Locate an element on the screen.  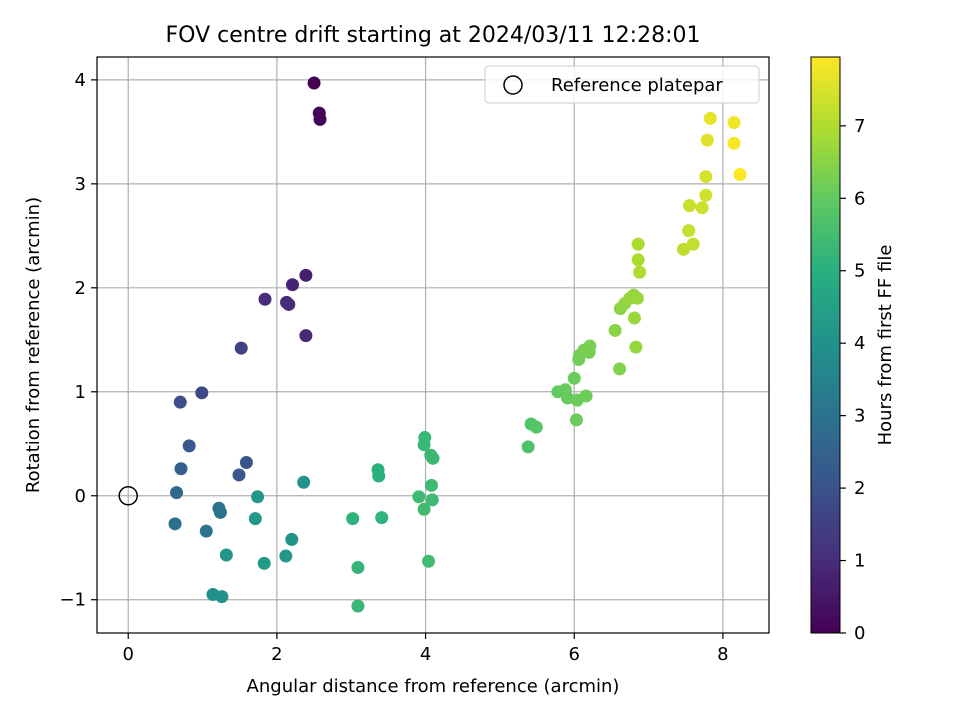
colorbar-tick-label: 3 is located at coordinates (859, 416).